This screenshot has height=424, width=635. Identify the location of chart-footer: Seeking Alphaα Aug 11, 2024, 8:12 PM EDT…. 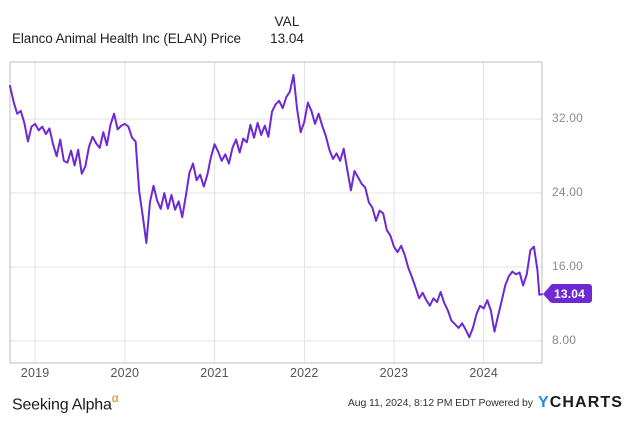
(317, 407).